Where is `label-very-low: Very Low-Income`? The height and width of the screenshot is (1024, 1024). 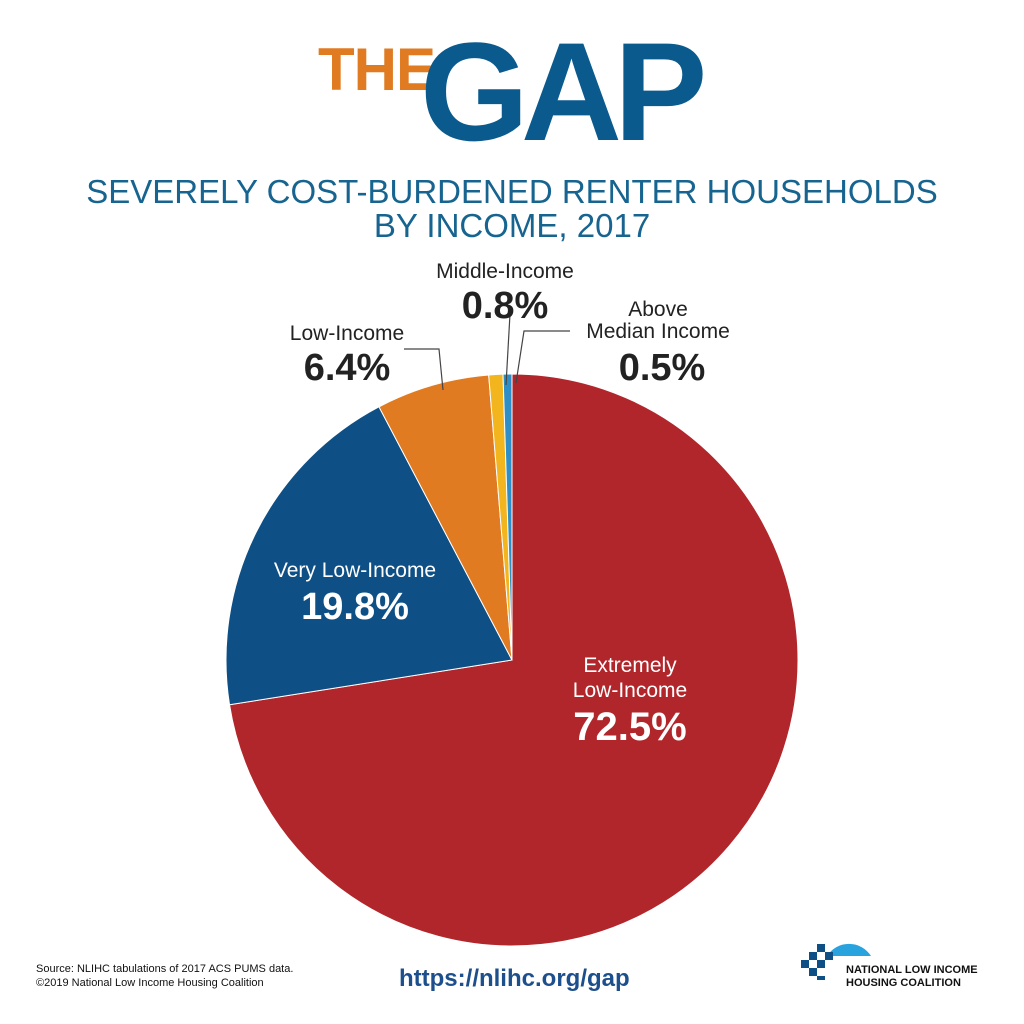
label-very-low: Very Low-Income is located at coordinates (355, 570).